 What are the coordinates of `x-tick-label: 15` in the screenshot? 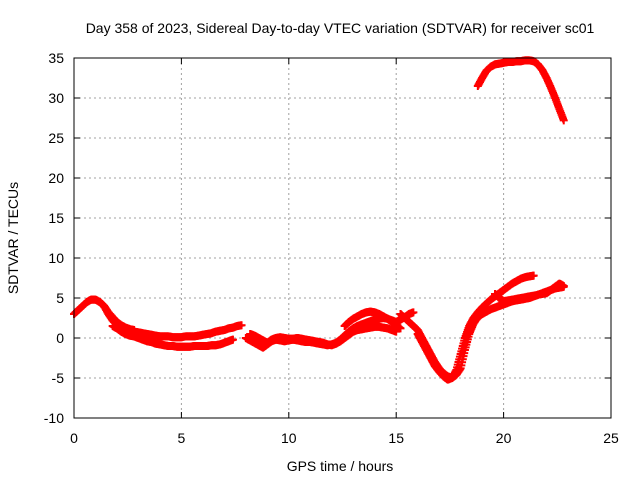 It's located at (396, 438).